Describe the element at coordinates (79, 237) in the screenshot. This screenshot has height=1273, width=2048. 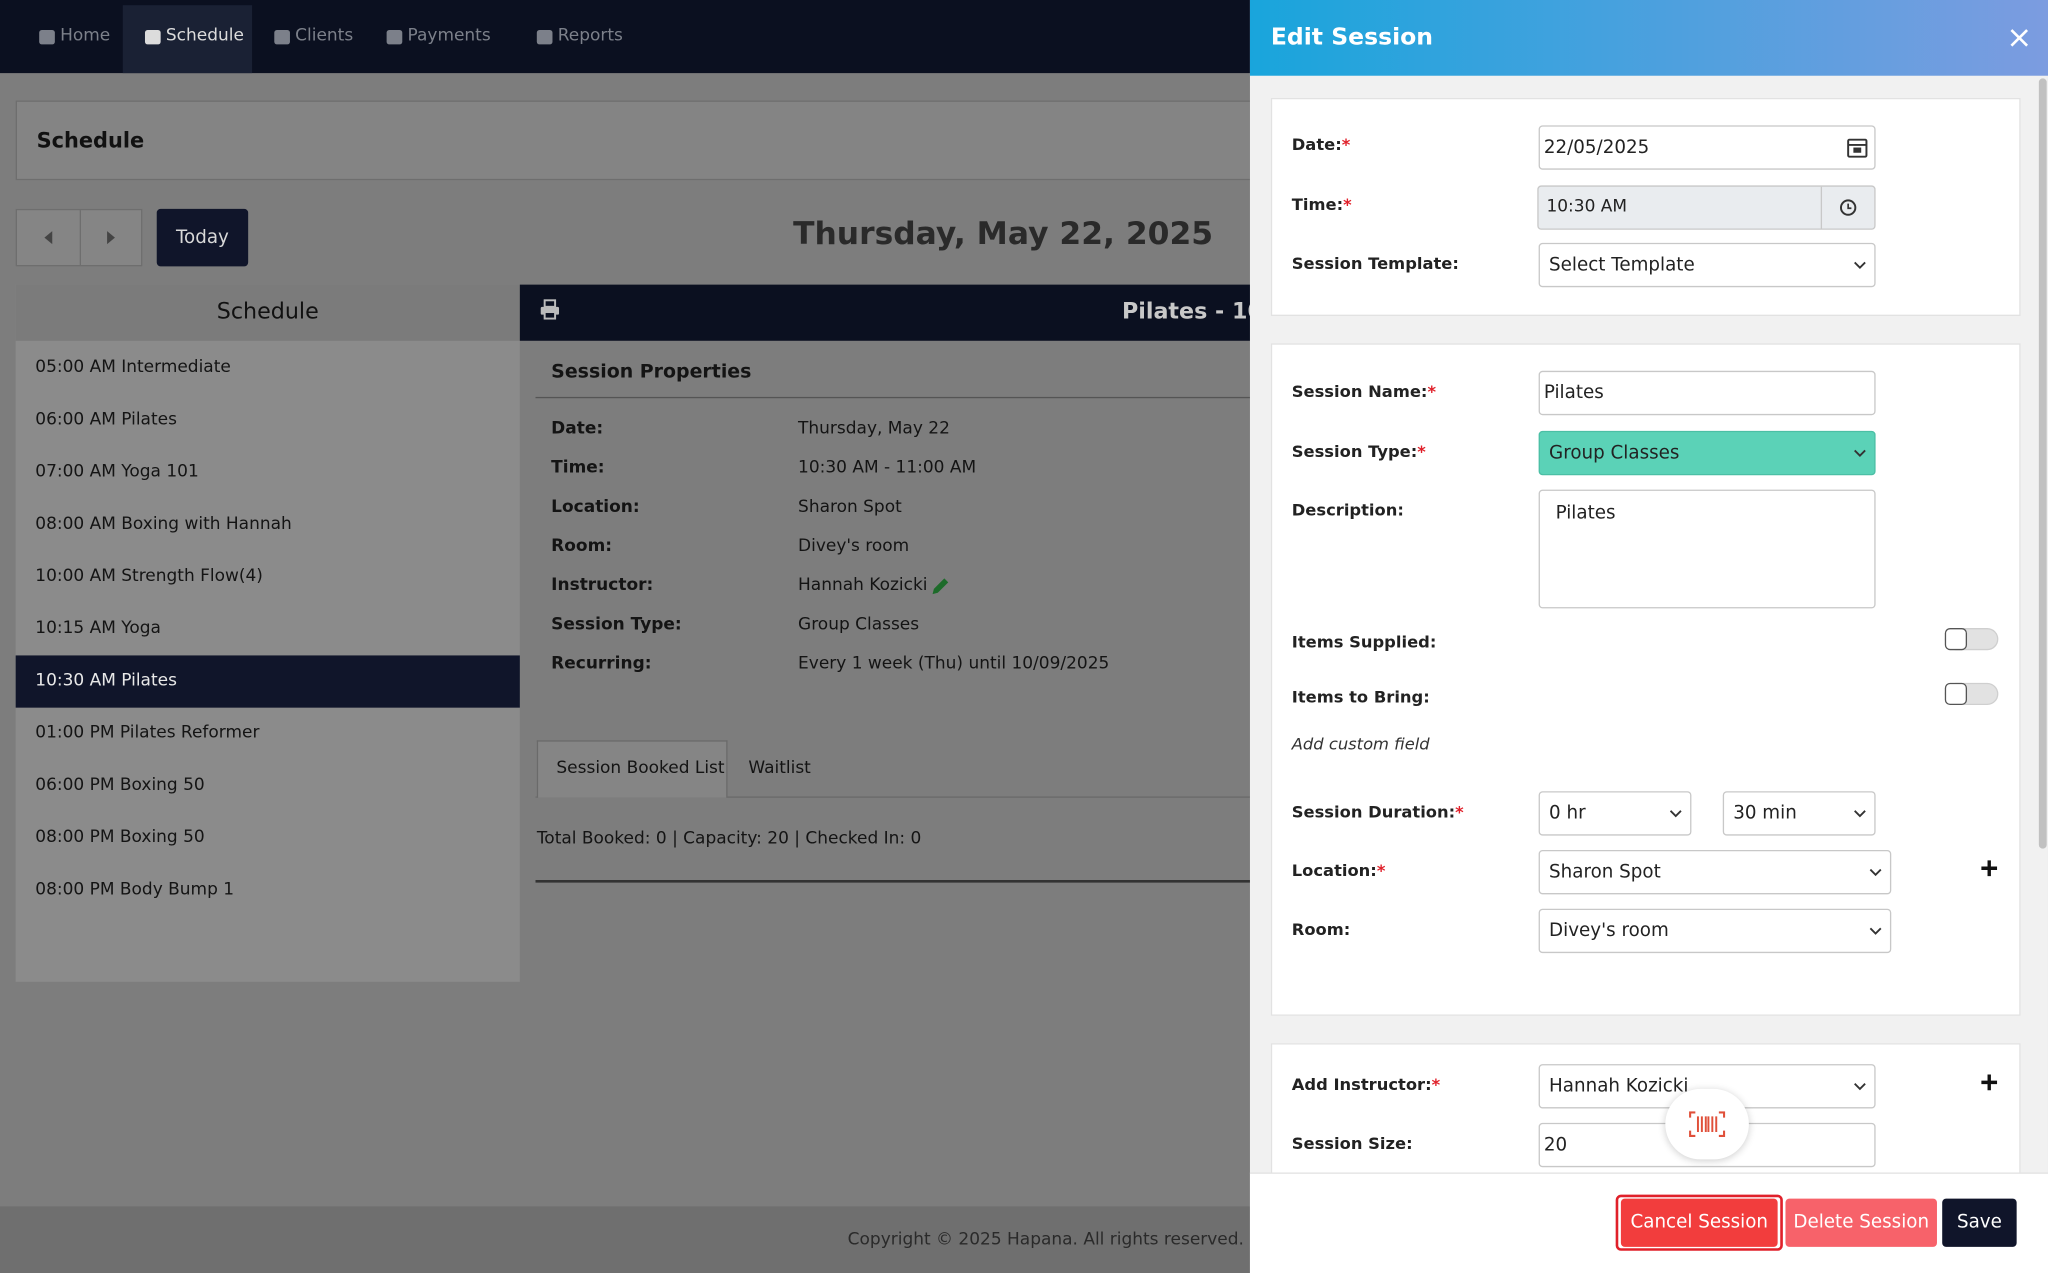
I see `nav-arrows` at that location.